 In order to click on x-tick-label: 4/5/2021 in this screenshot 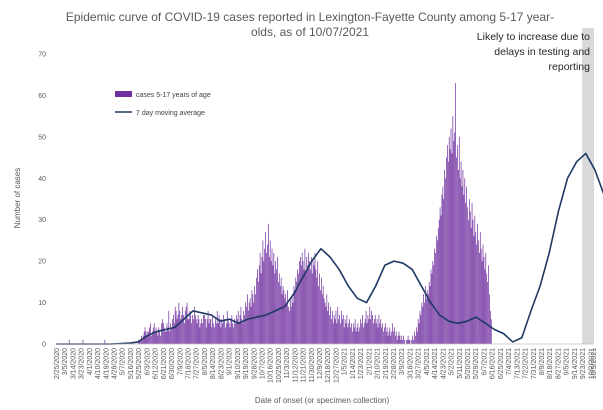, I will do `click(427, 361)`.